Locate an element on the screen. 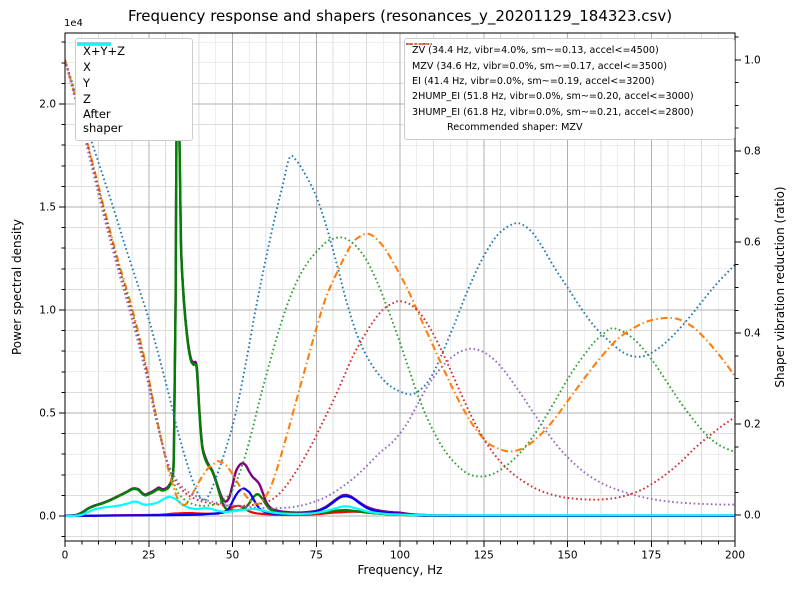  y-right-tick-label: 0.4 is located at coordinates (752, 334).